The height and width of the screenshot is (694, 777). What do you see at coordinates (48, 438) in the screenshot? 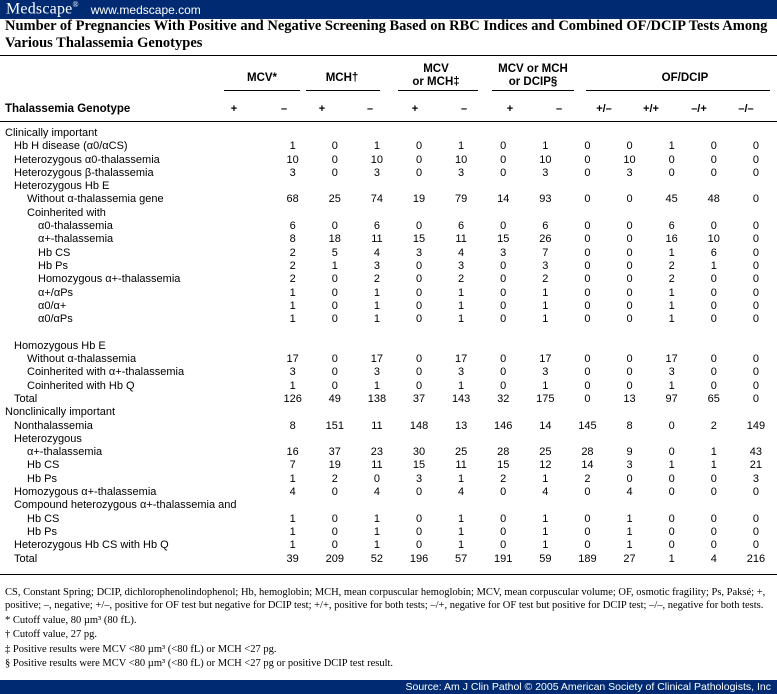
I see `row-label: Heterozygous` at bounding box center [48, 438].